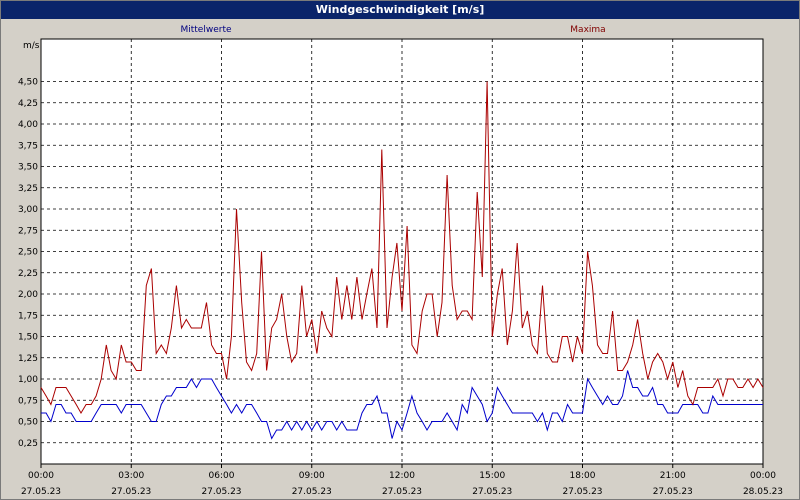  I want to click on y-tick-label: 3,25, so click(28, 189).